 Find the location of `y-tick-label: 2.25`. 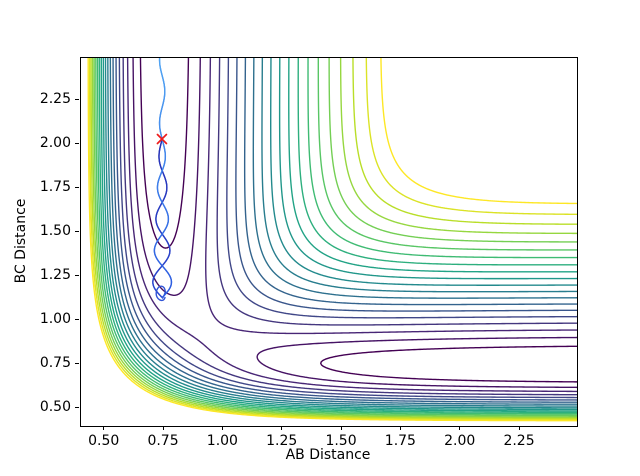

y-tick-label: 2.25 is located at coordinates (55, 99).